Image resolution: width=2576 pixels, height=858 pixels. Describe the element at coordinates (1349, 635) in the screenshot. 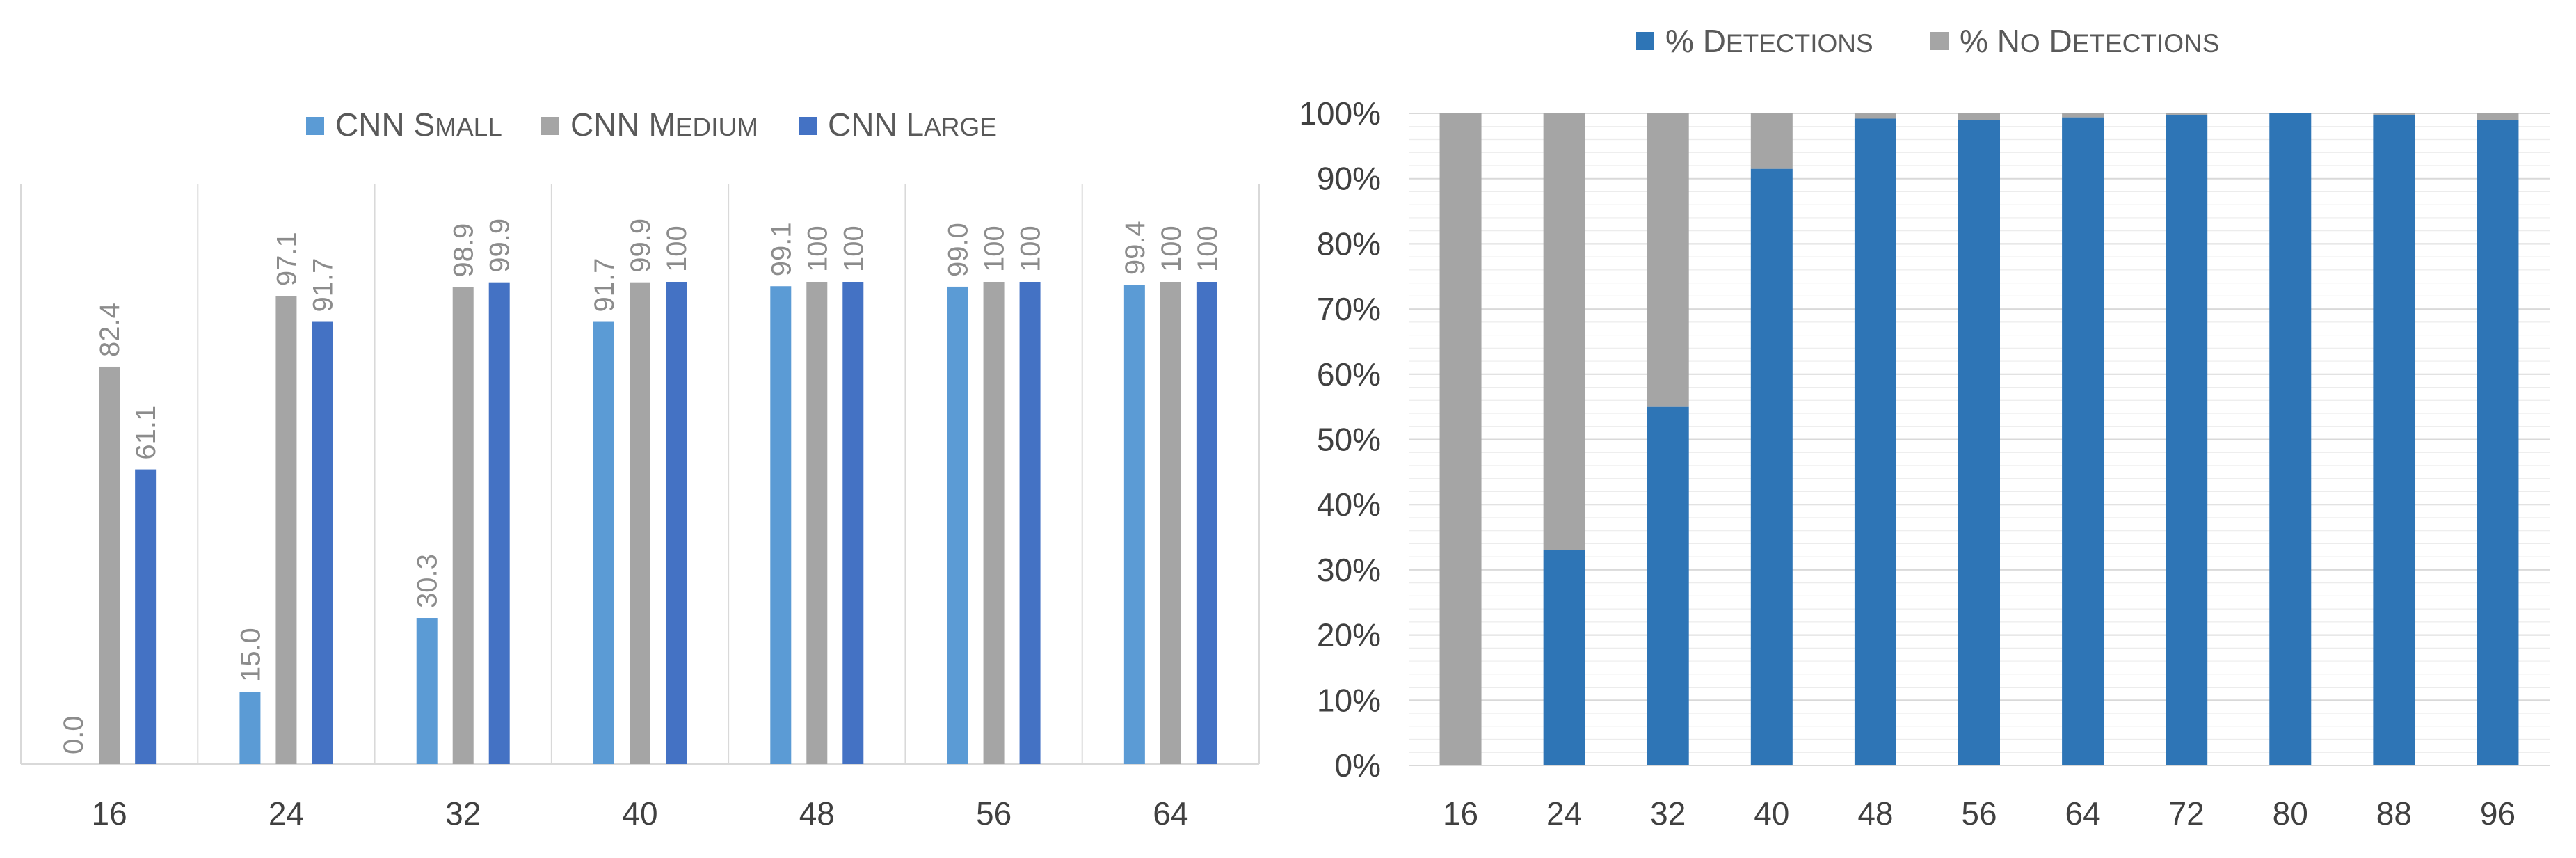

I see `y-tick-label: 20%` at that location.